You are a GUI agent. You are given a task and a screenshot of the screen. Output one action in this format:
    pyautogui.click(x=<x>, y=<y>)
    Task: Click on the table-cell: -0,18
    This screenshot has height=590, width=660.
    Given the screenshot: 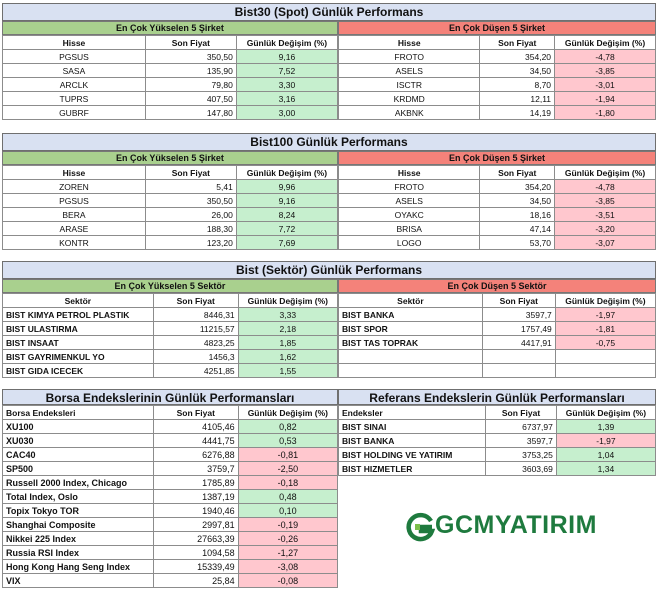 What is the action you would take?
    pyautogui.click(x=288, y=482)
    